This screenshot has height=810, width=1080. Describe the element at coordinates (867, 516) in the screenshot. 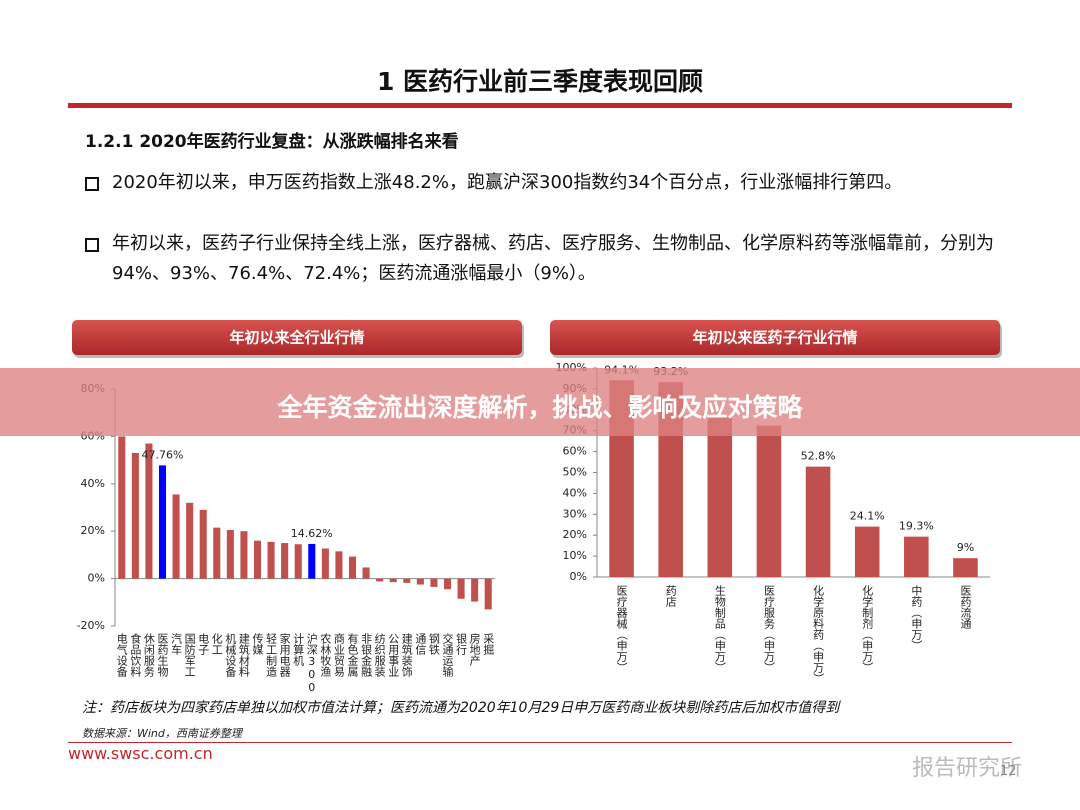

I see `value-label: 24.1%` at that location.